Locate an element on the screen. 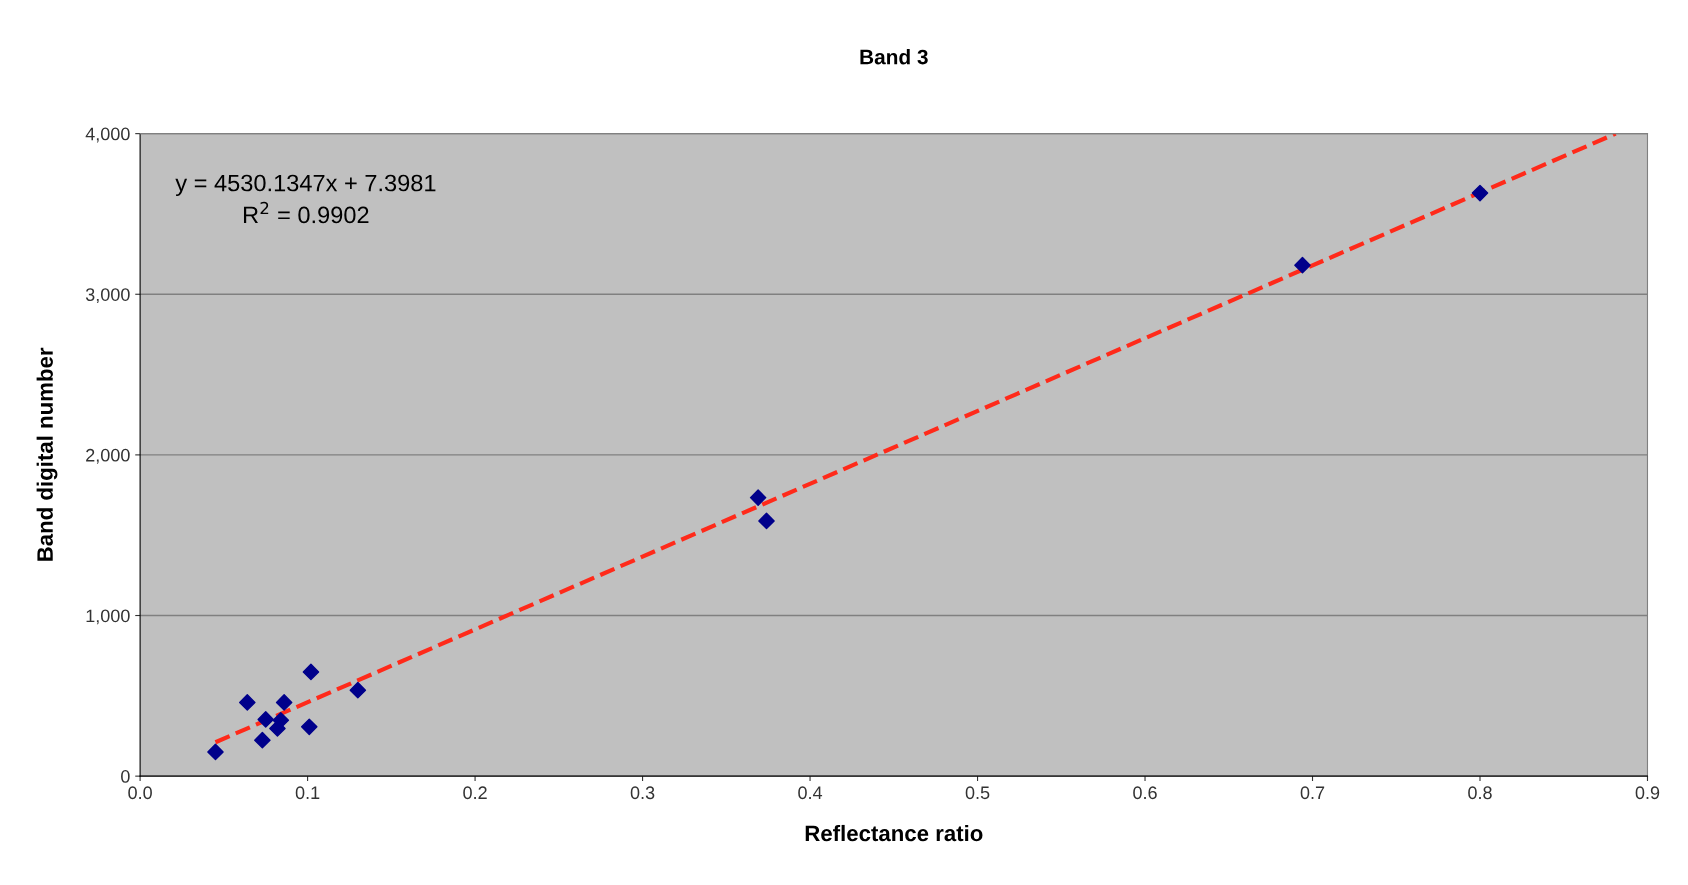  y-tick-label: 2,000 is located at coordinates (108, 456).